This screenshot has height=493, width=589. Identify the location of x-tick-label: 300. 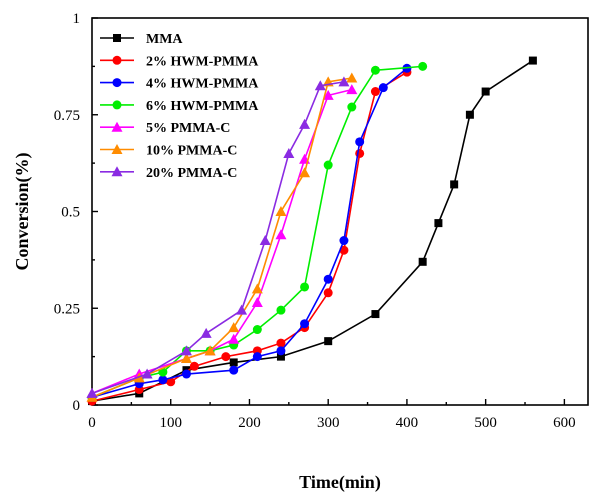
(328, 423).